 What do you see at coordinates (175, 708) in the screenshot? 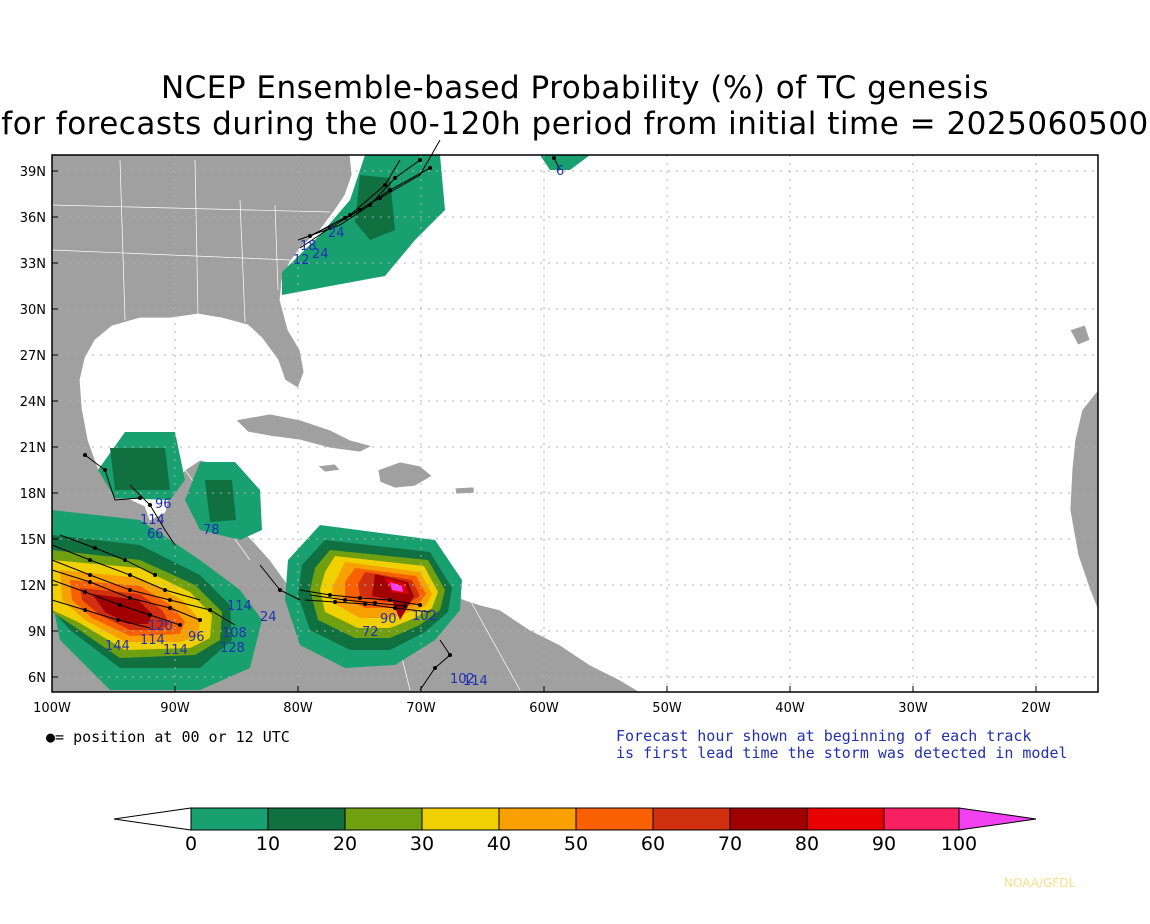
I see `lon-label: 90W` at bounding box center [175, 708].